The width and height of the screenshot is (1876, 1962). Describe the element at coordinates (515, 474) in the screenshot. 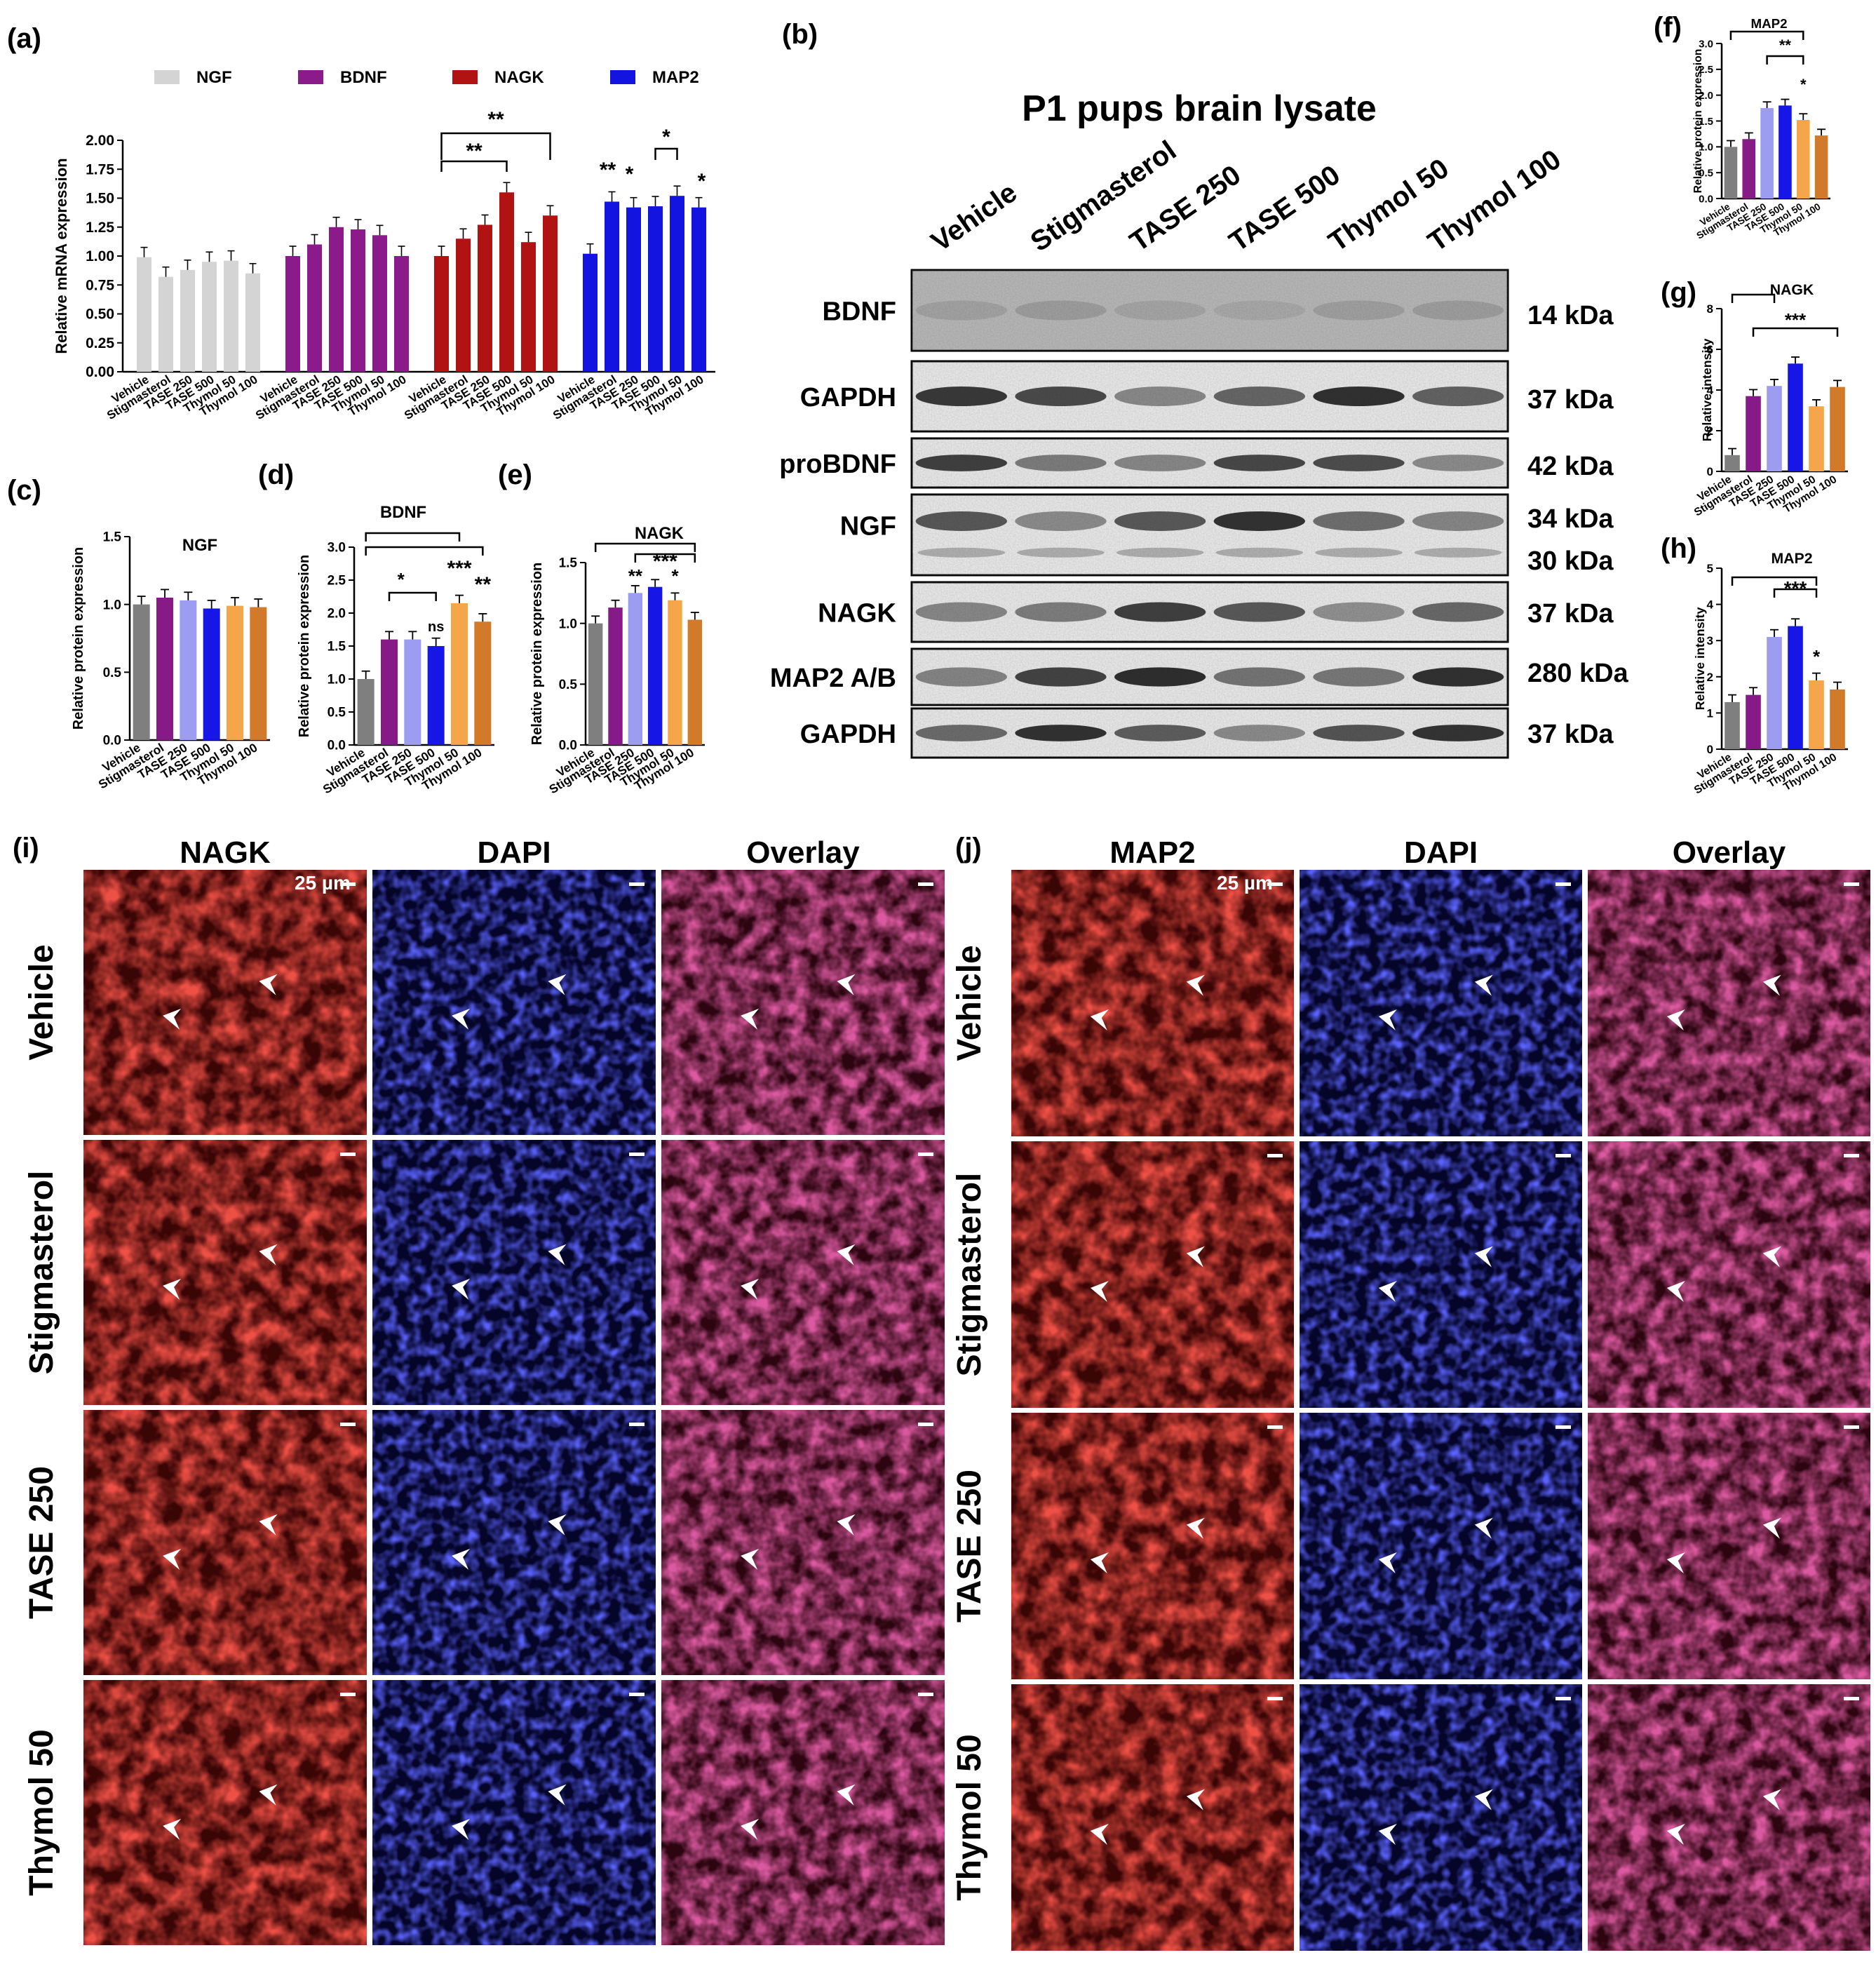

I see `panel-letter-e: (e)` at that location.